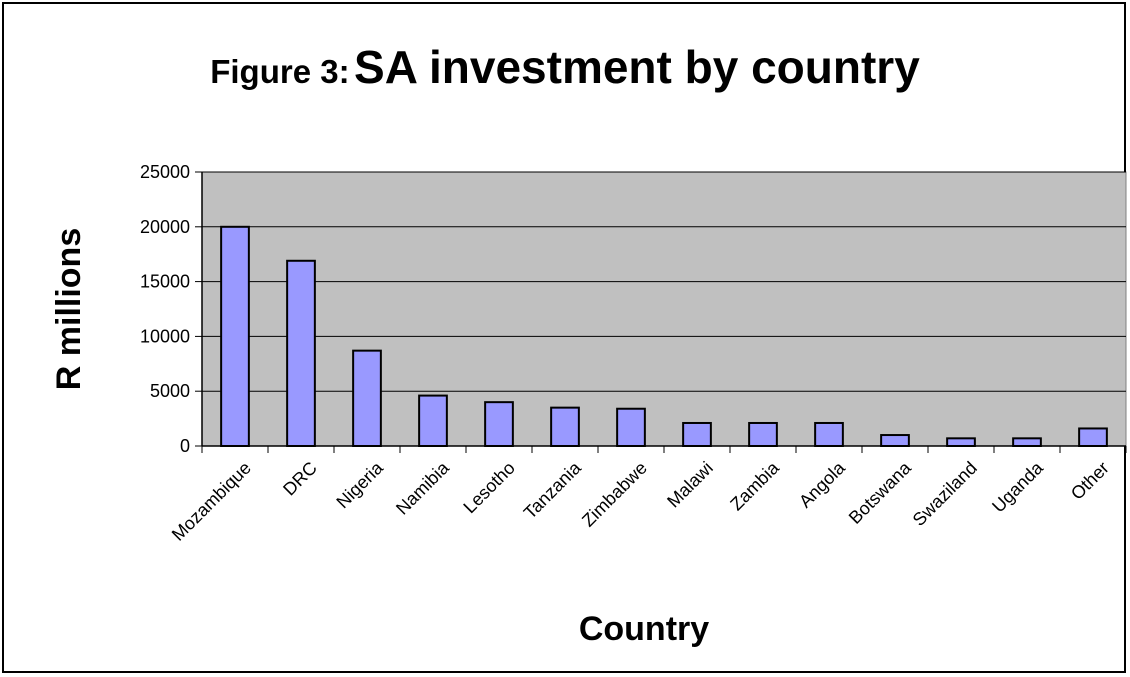 The image size is (1130, 677). Describe the element at coordinates (433, 421) in the screenshot. I see `bar-namibia` at that location.